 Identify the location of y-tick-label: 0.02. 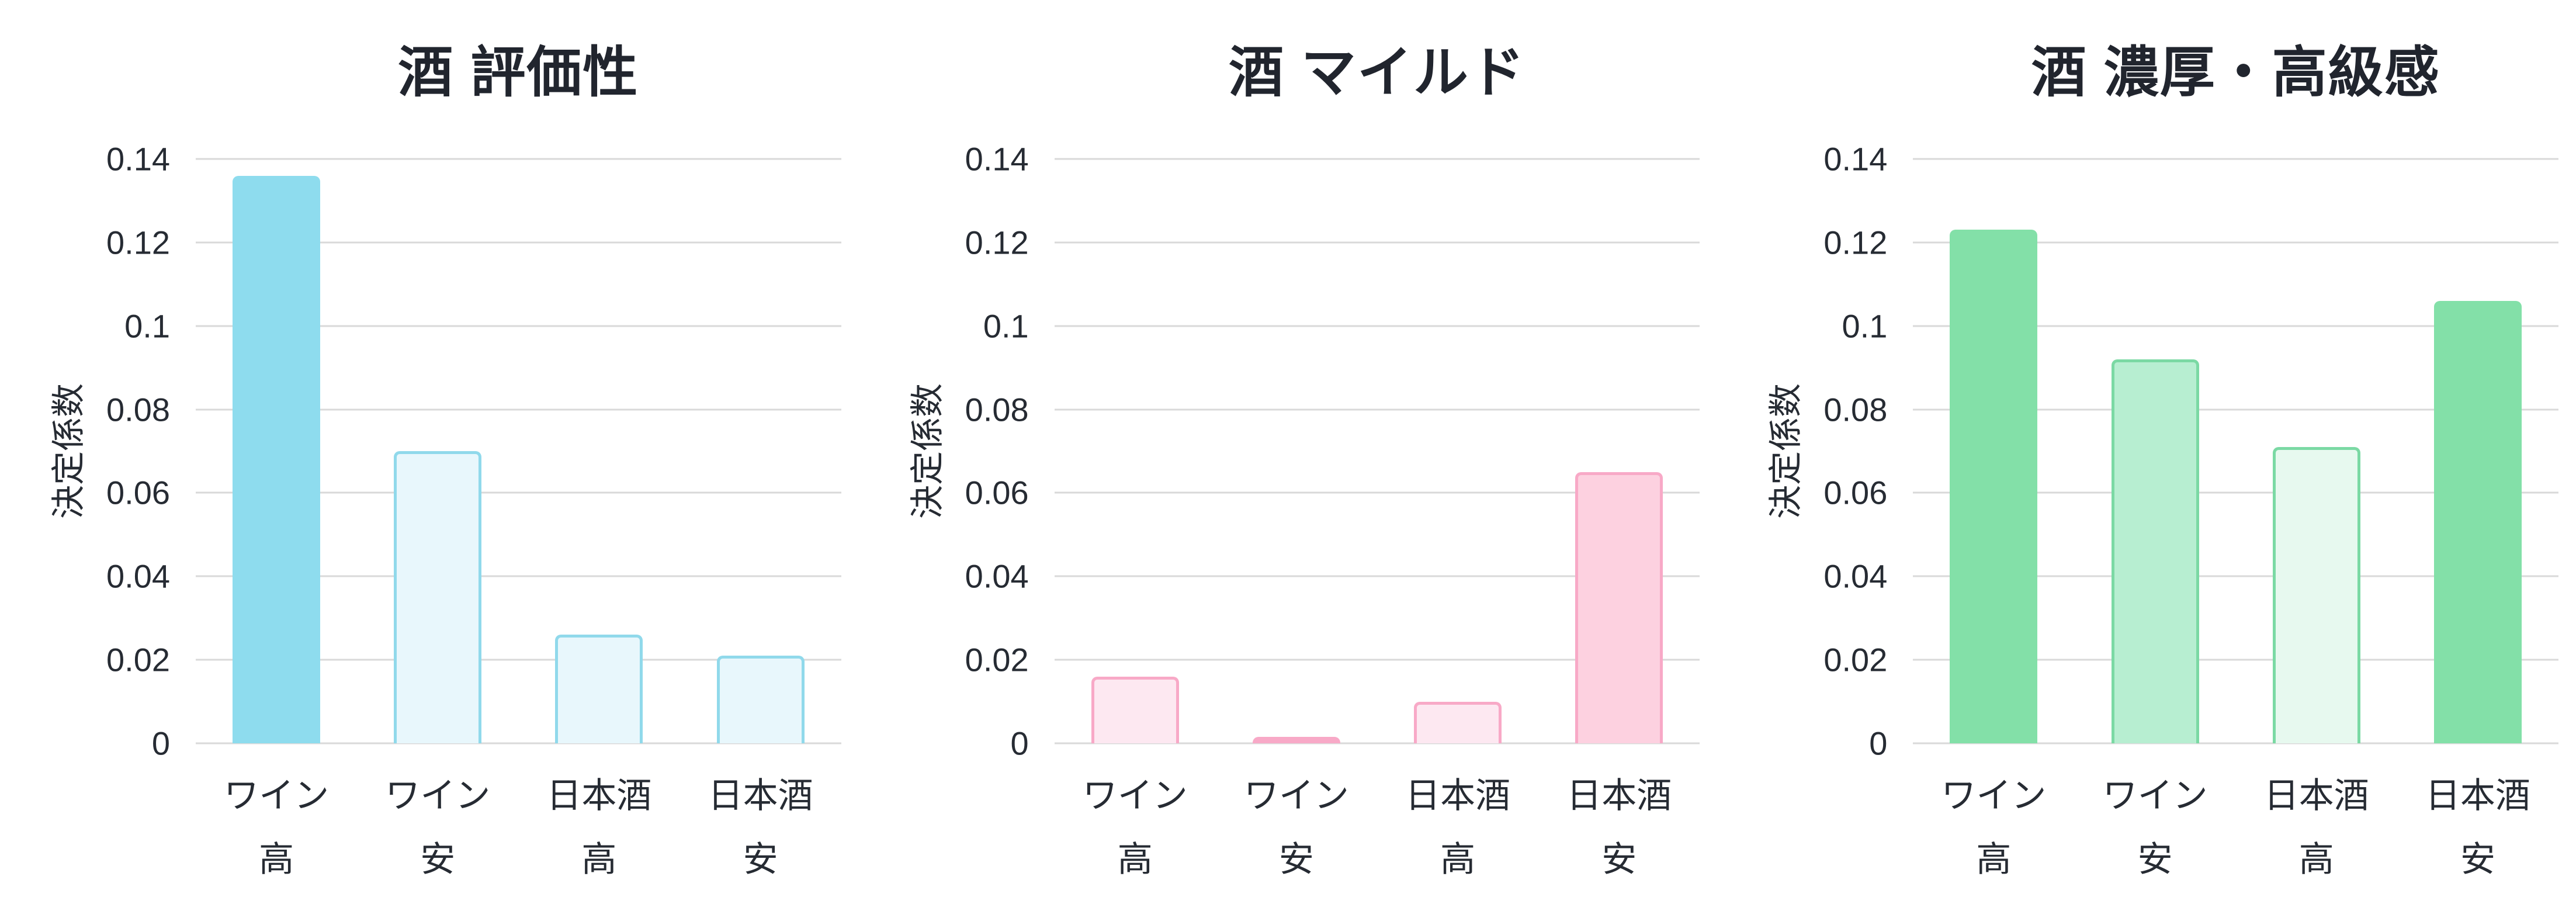
(138, 660).